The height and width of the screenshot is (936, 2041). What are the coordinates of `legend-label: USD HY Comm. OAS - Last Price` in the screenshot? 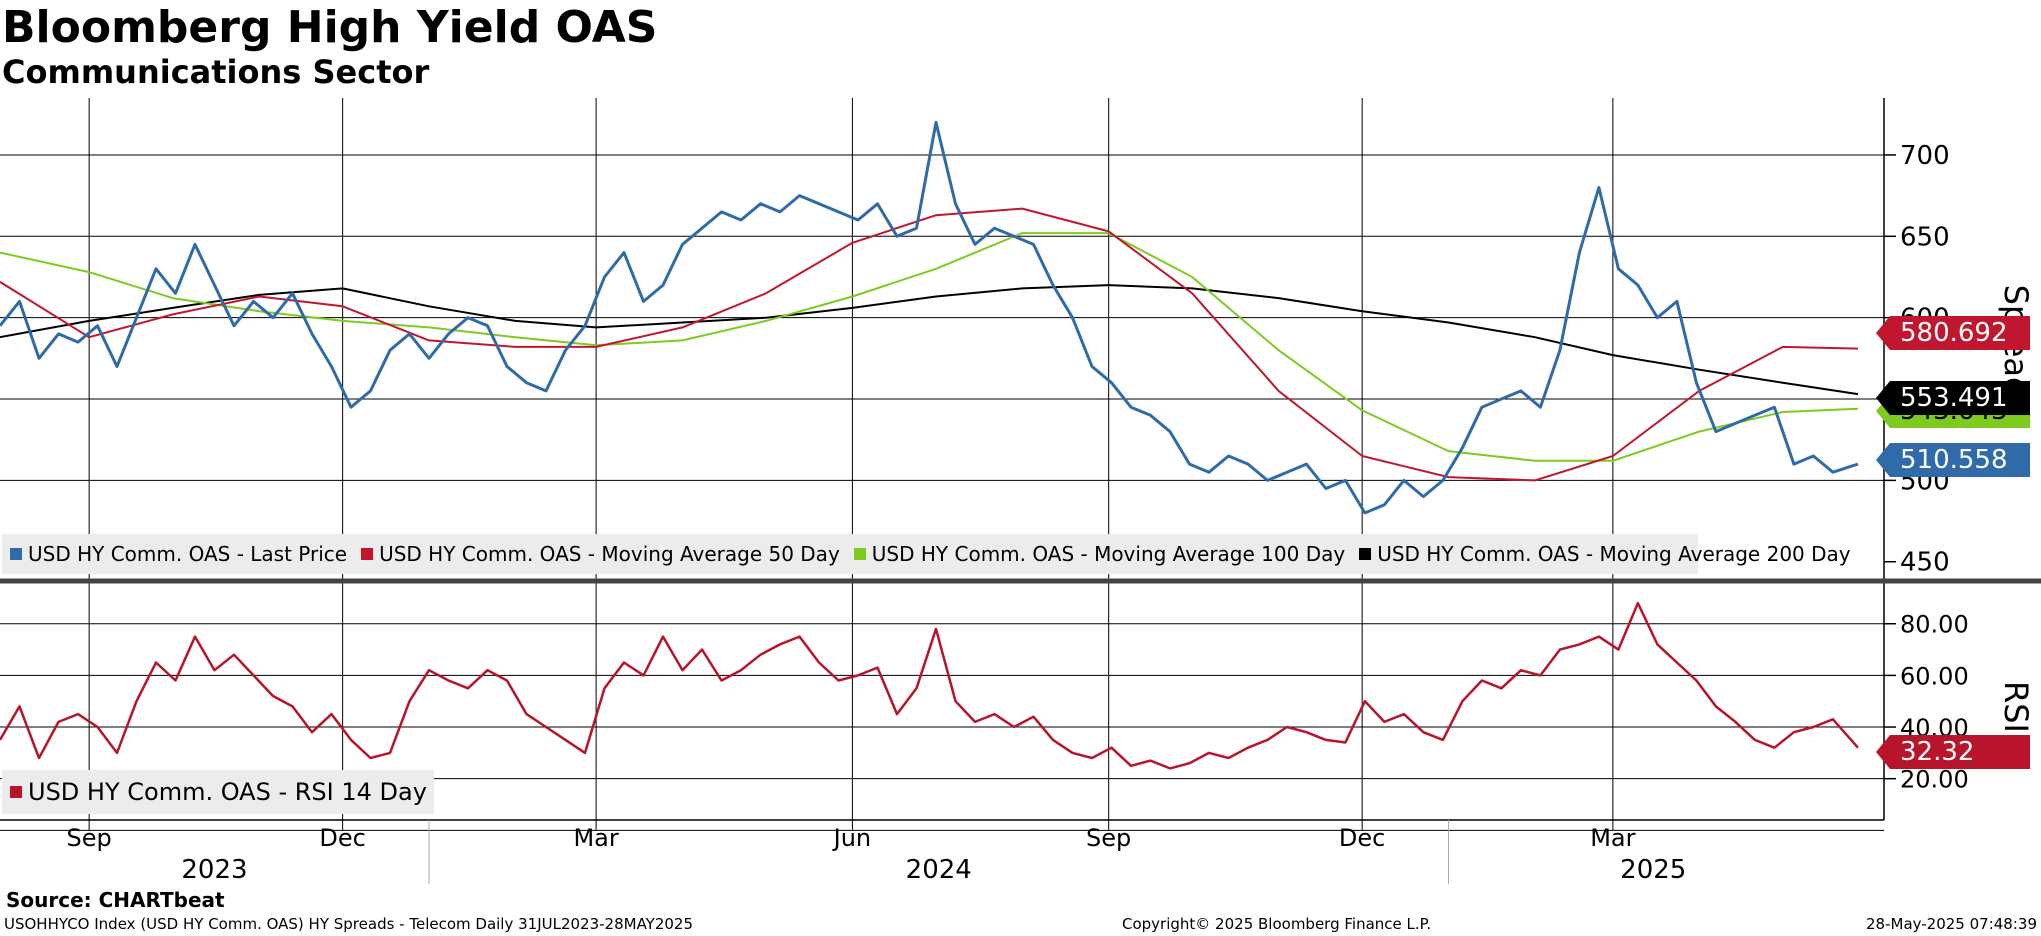 It's located at (188, 554).